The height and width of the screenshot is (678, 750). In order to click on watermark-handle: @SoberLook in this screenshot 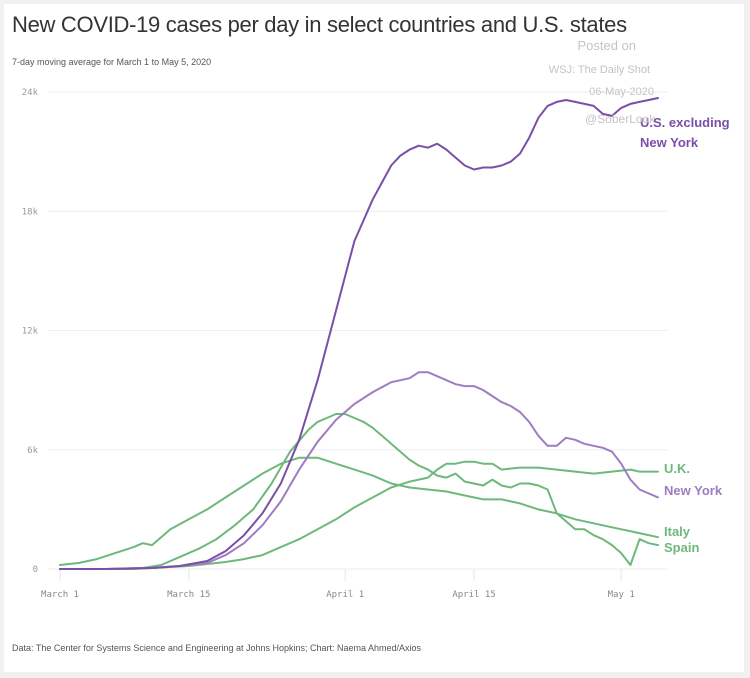, I will do `click(620, 119)`.